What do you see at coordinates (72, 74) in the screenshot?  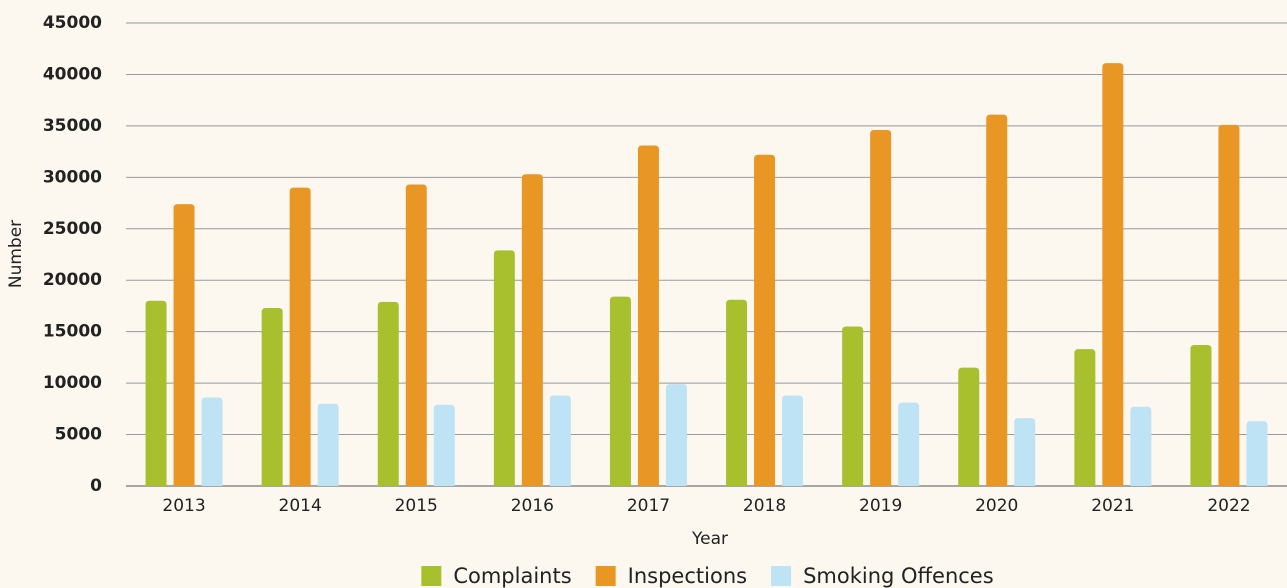 I see `y-tick-label: 40000` at bounding box center [72, 74].